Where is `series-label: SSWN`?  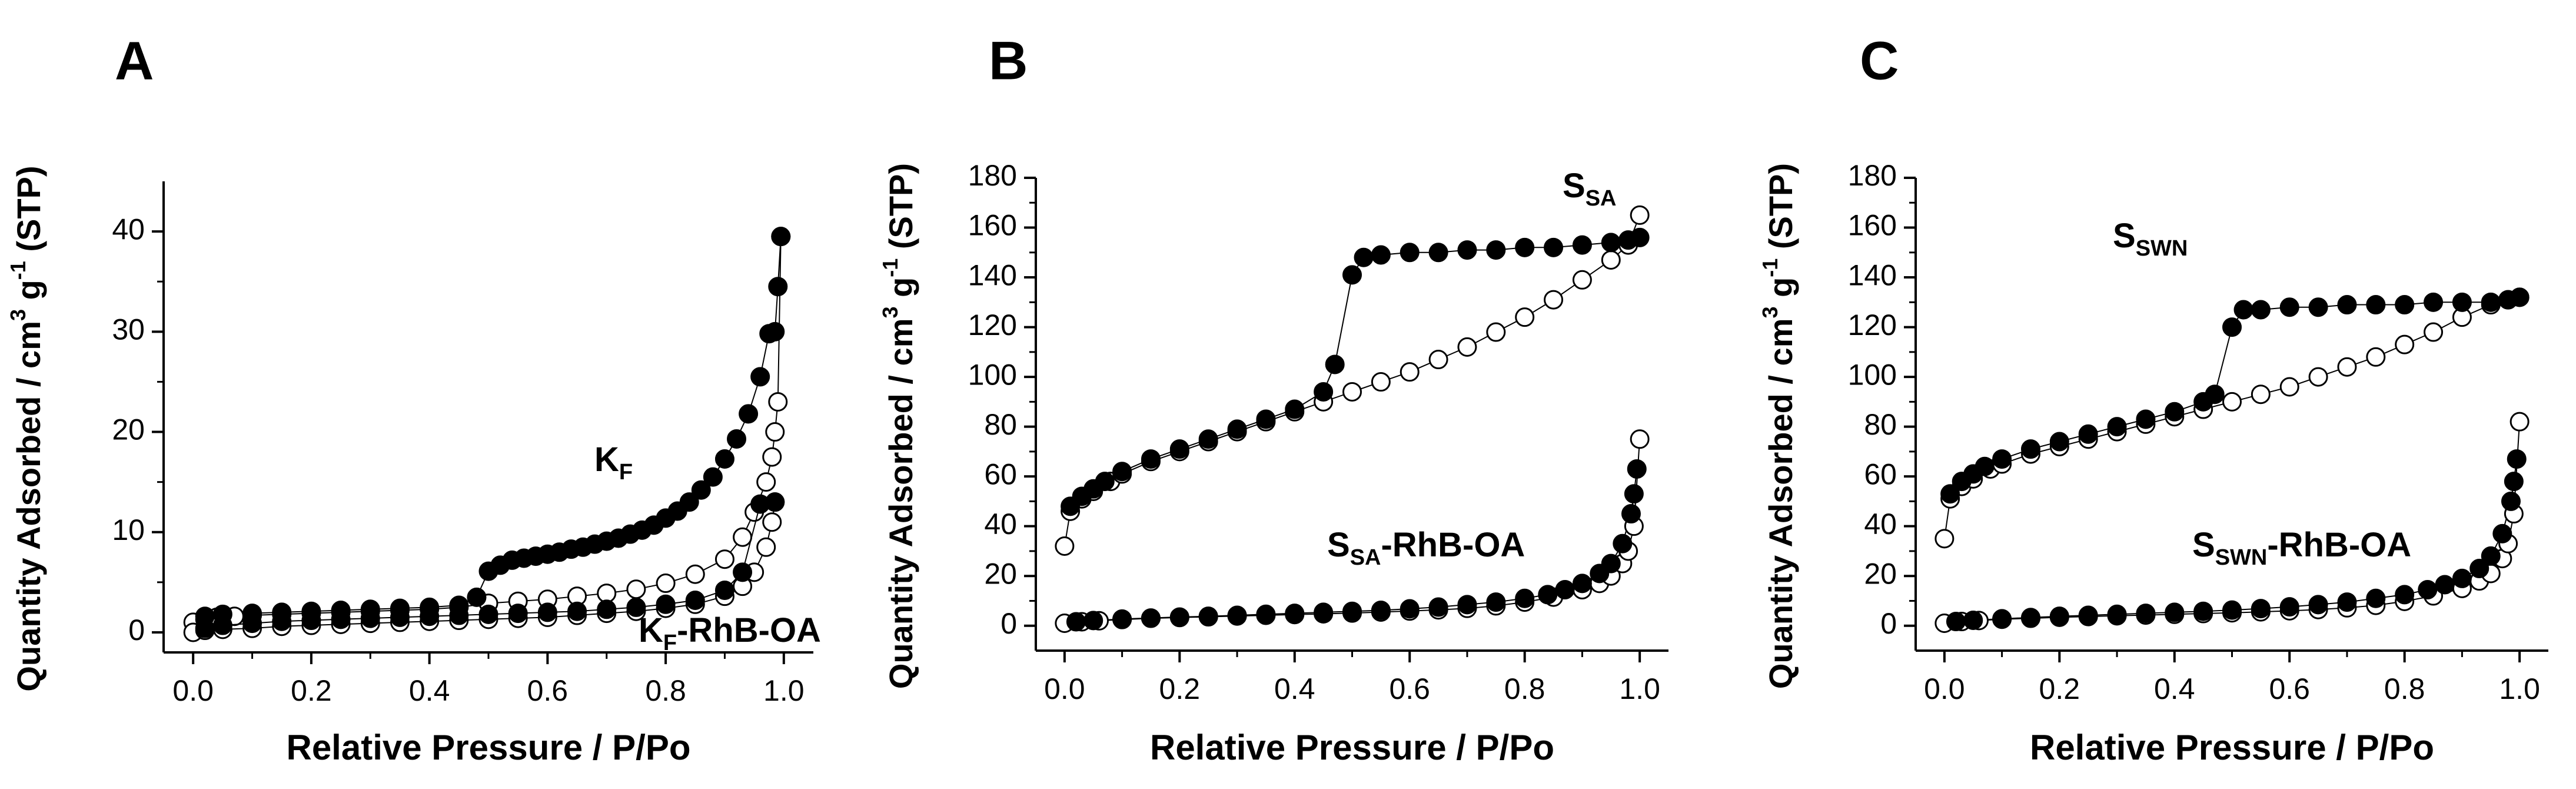
series-label: SSWN is located at coordinates (2150, 239).